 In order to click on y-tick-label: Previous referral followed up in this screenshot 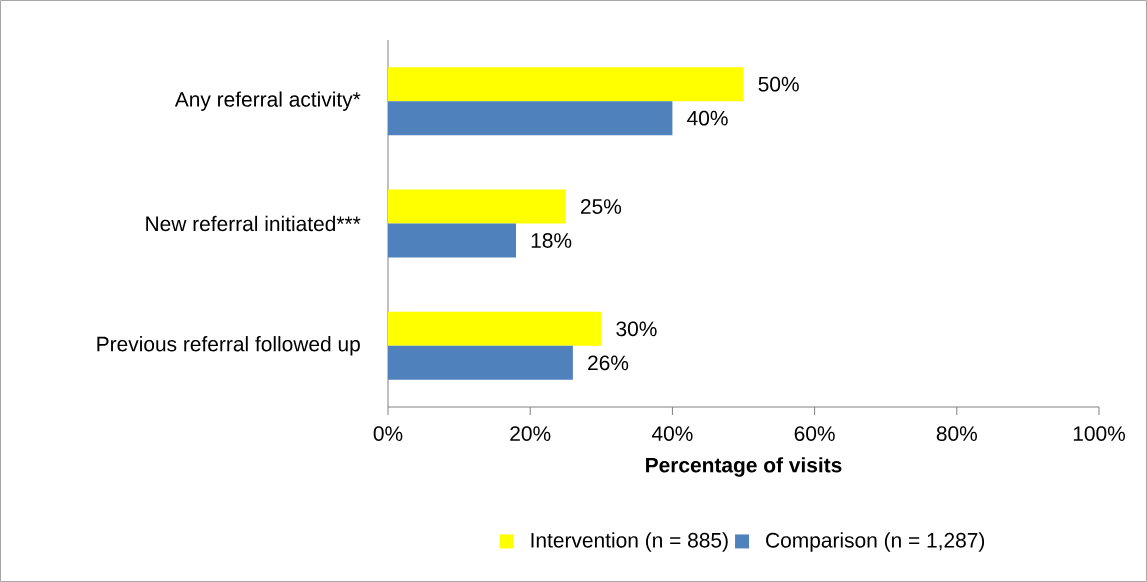, I will do `click(228, 346)`.